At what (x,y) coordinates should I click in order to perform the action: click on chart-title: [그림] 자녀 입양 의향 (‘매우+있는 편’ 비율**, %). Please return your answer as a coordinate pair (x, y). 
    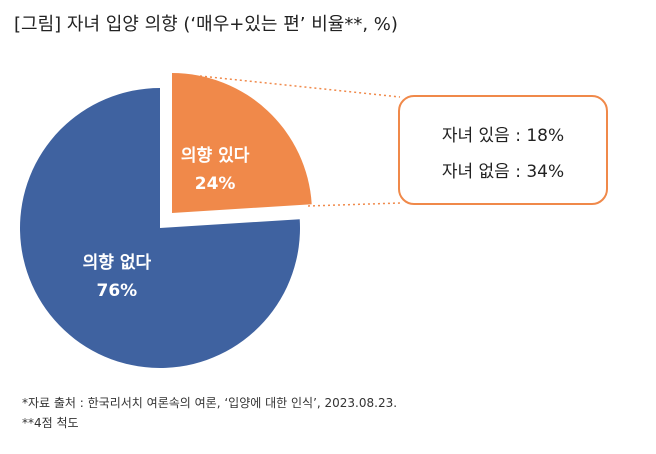
    Looking at the image, I should click on (206, 24).